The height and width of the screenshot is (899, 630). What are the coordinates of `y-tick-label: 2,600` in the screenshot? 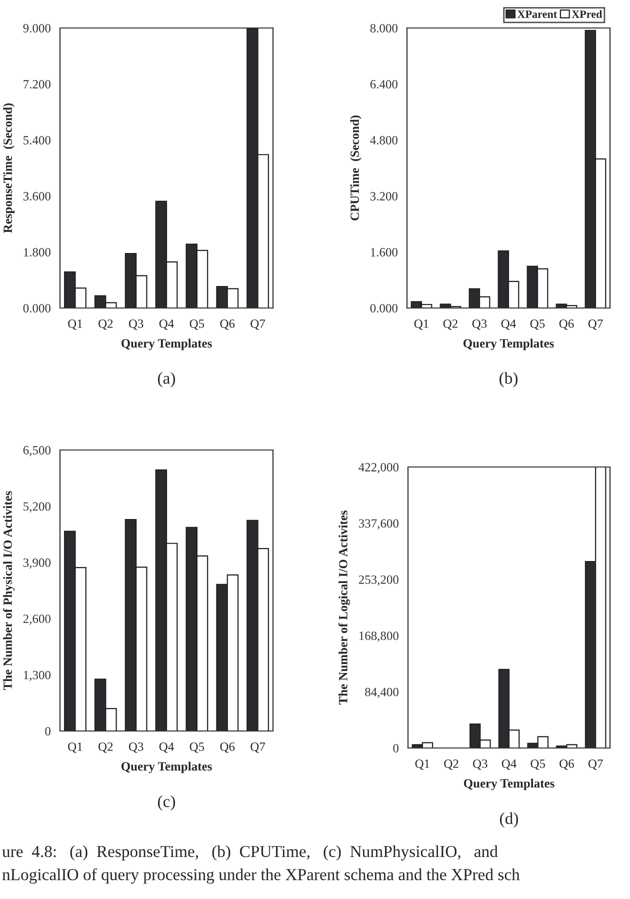 It's located at (36, 619).